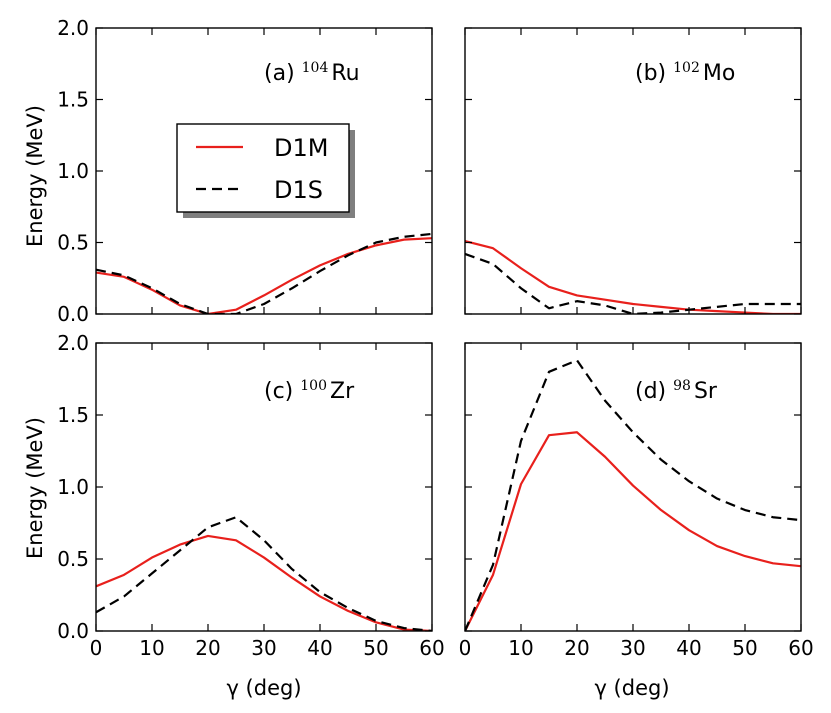  I want to click on x-axis-title-right: γ (deg), so click(631, 688).